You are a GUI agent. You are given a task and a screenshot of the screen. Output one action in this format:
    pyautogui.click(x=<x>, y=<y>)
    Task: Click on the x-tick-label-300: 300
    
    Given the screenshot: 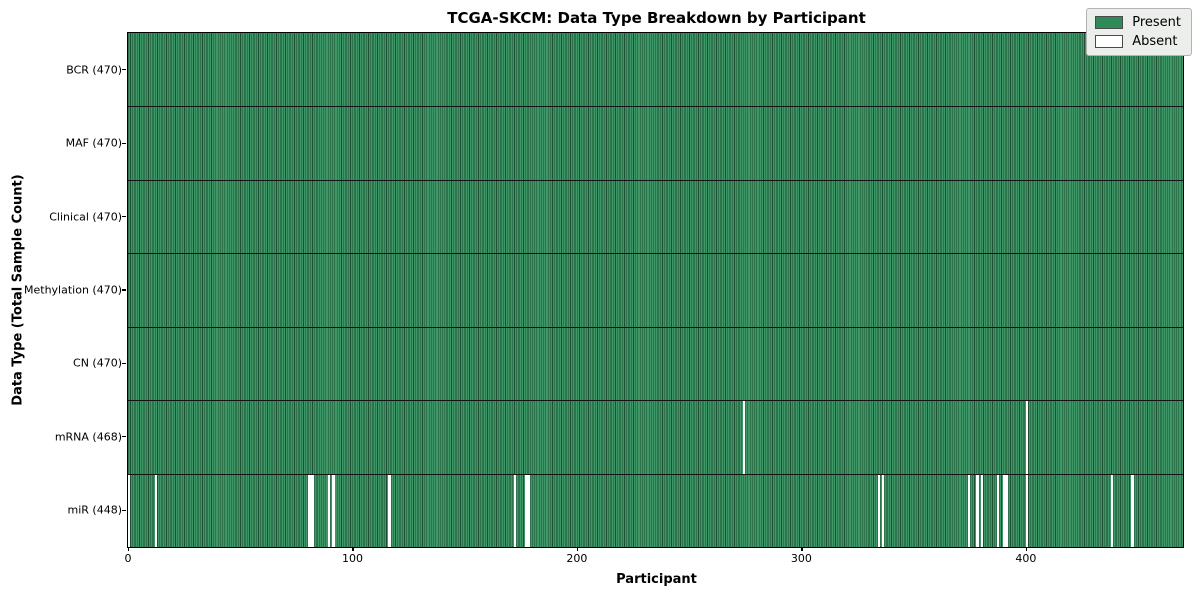 What is the action you would take?
    pyautogui.click(x=801, y=558)
    